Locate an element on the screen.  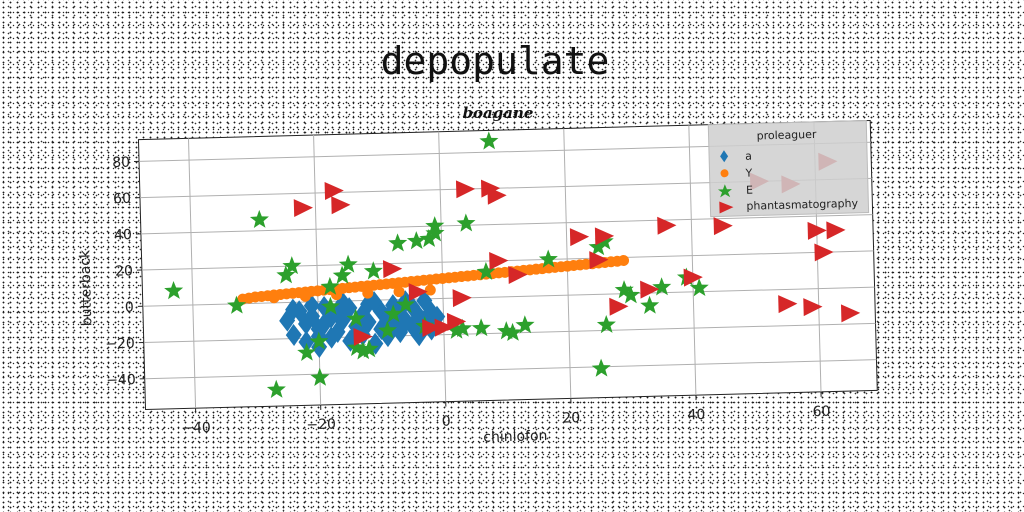
legend-label-a: a is located at coordinates (748, 156).